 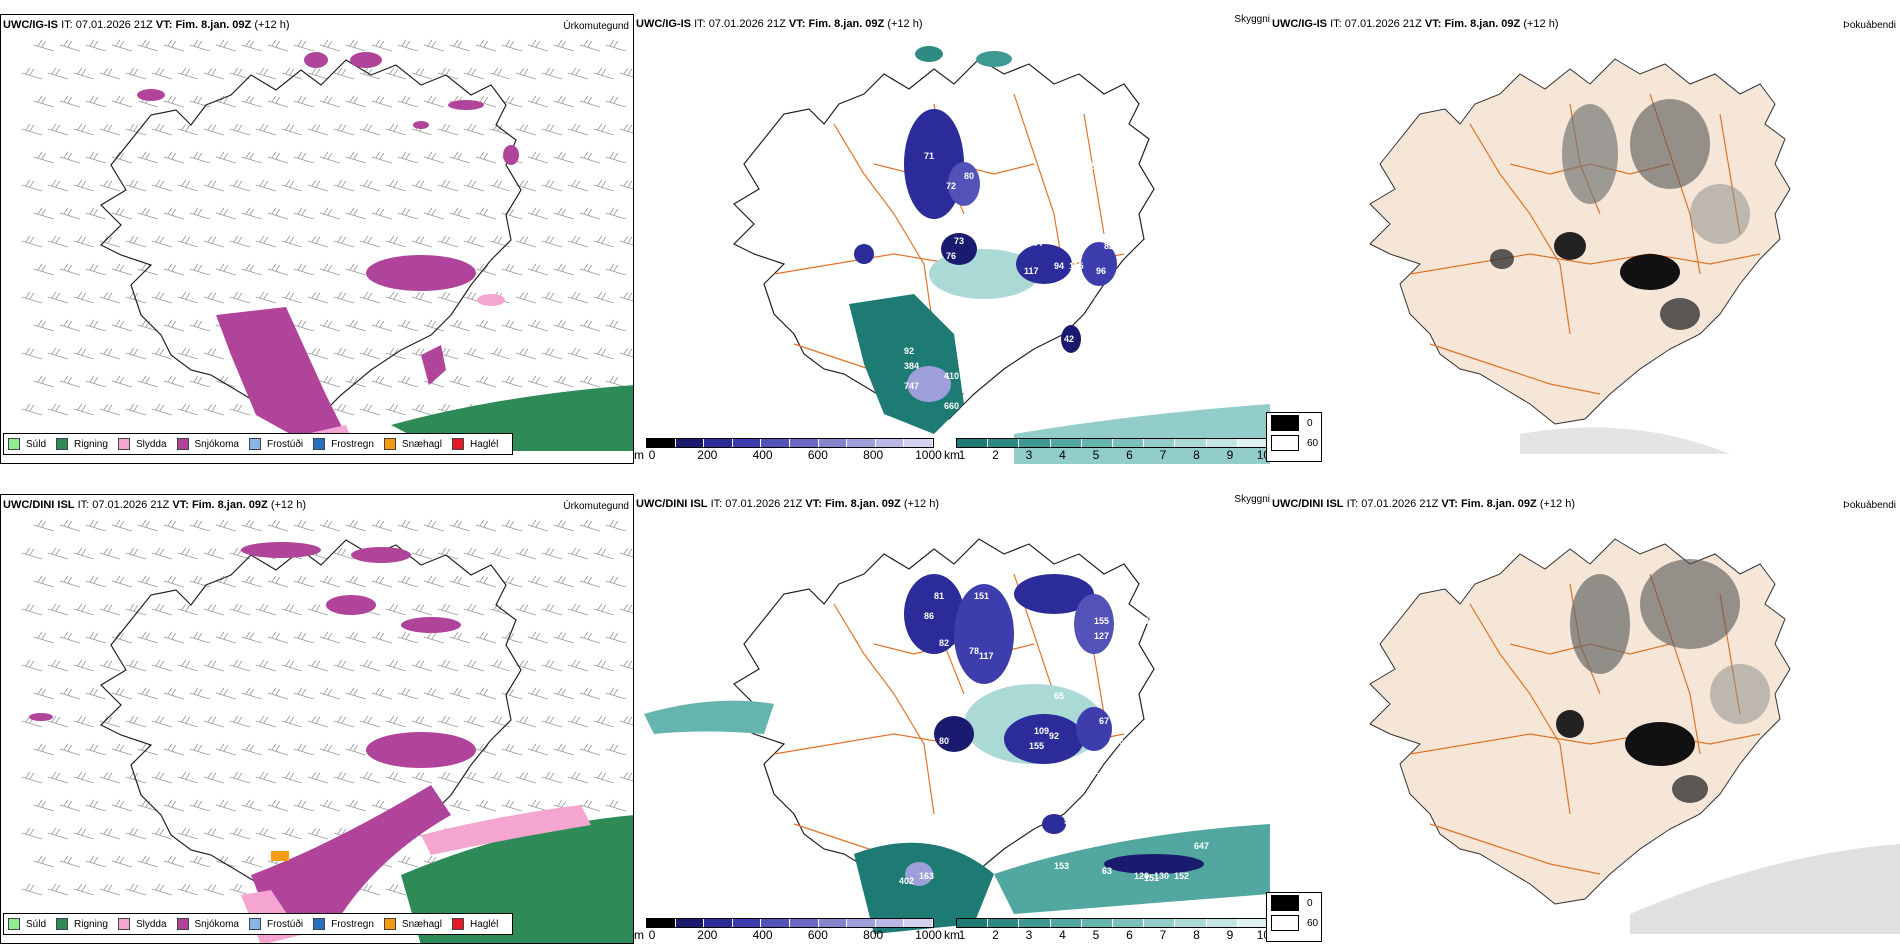 I want to click on legend-label: Slydda, so click(x=151, y=444).